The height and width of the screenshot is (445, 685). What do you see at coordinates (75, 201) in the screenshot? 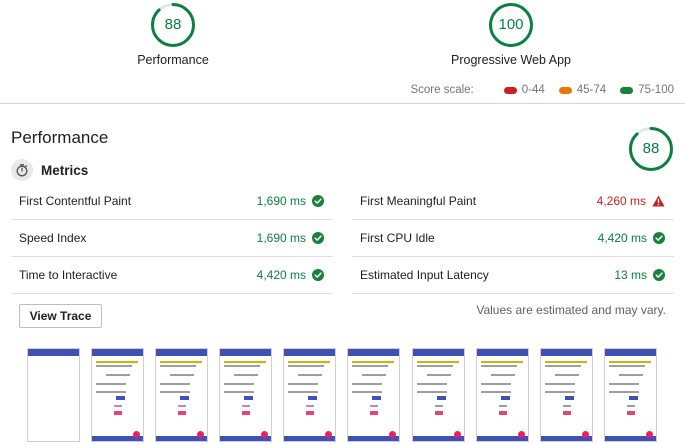
I see `metric-name: First Contentful Paint` at bounding box center [75, 201].